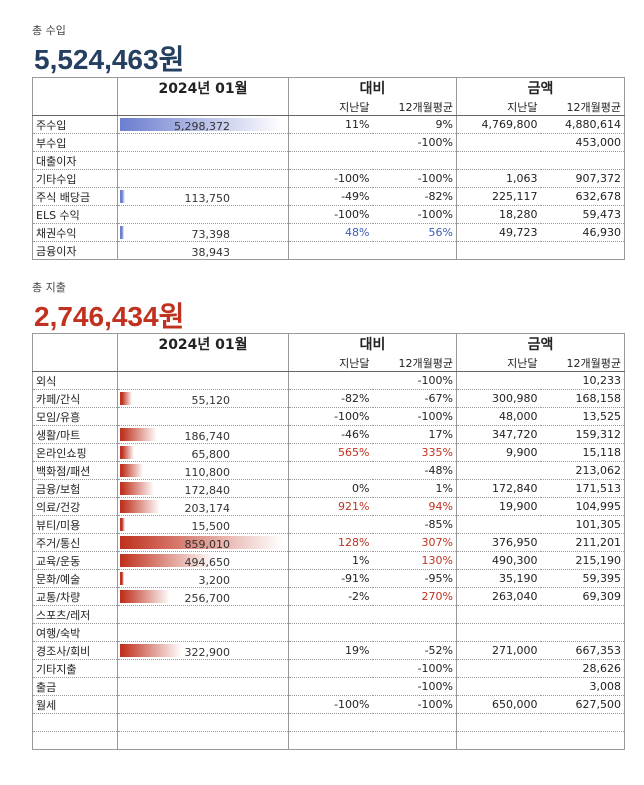  I want to click on expense-row-label: 뷰티/미용, so click(75, 524).